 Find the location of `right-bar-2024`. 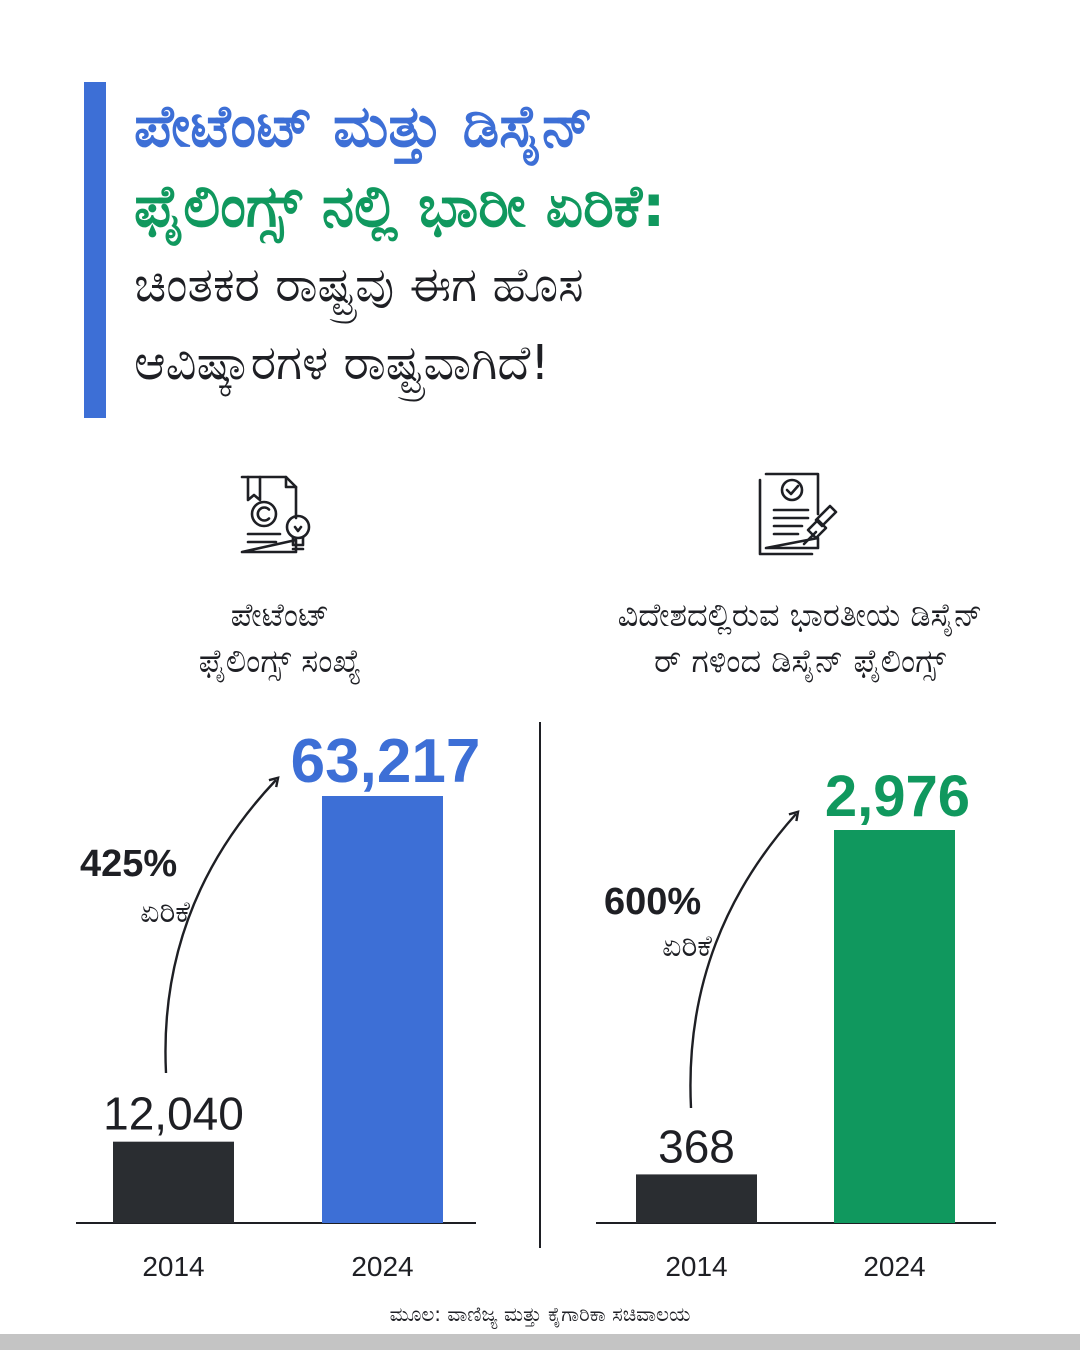

right-bar-2024 is located at coordinates (894, 1026).